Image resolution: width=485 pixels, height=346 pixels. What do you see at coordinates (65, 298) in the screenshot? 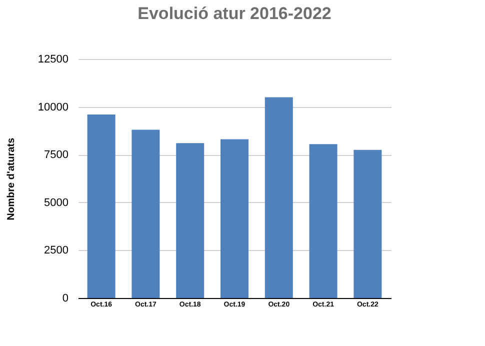
I see `y-tick-label: 0` at bounding box center [65, 298].